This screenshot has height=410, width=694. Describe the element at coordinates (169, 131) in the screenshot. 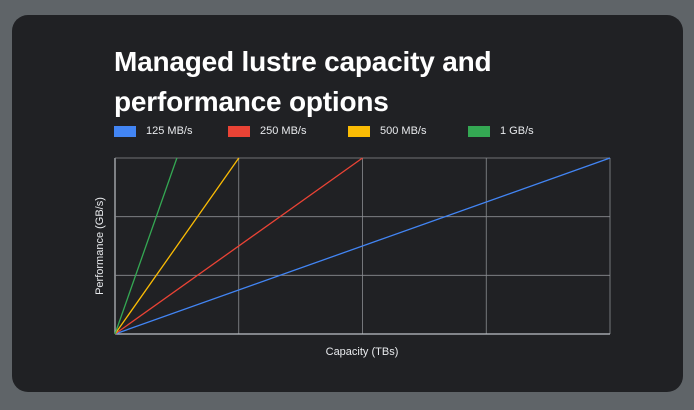

I see `legend-label-125: 125 MB/s` at that location.